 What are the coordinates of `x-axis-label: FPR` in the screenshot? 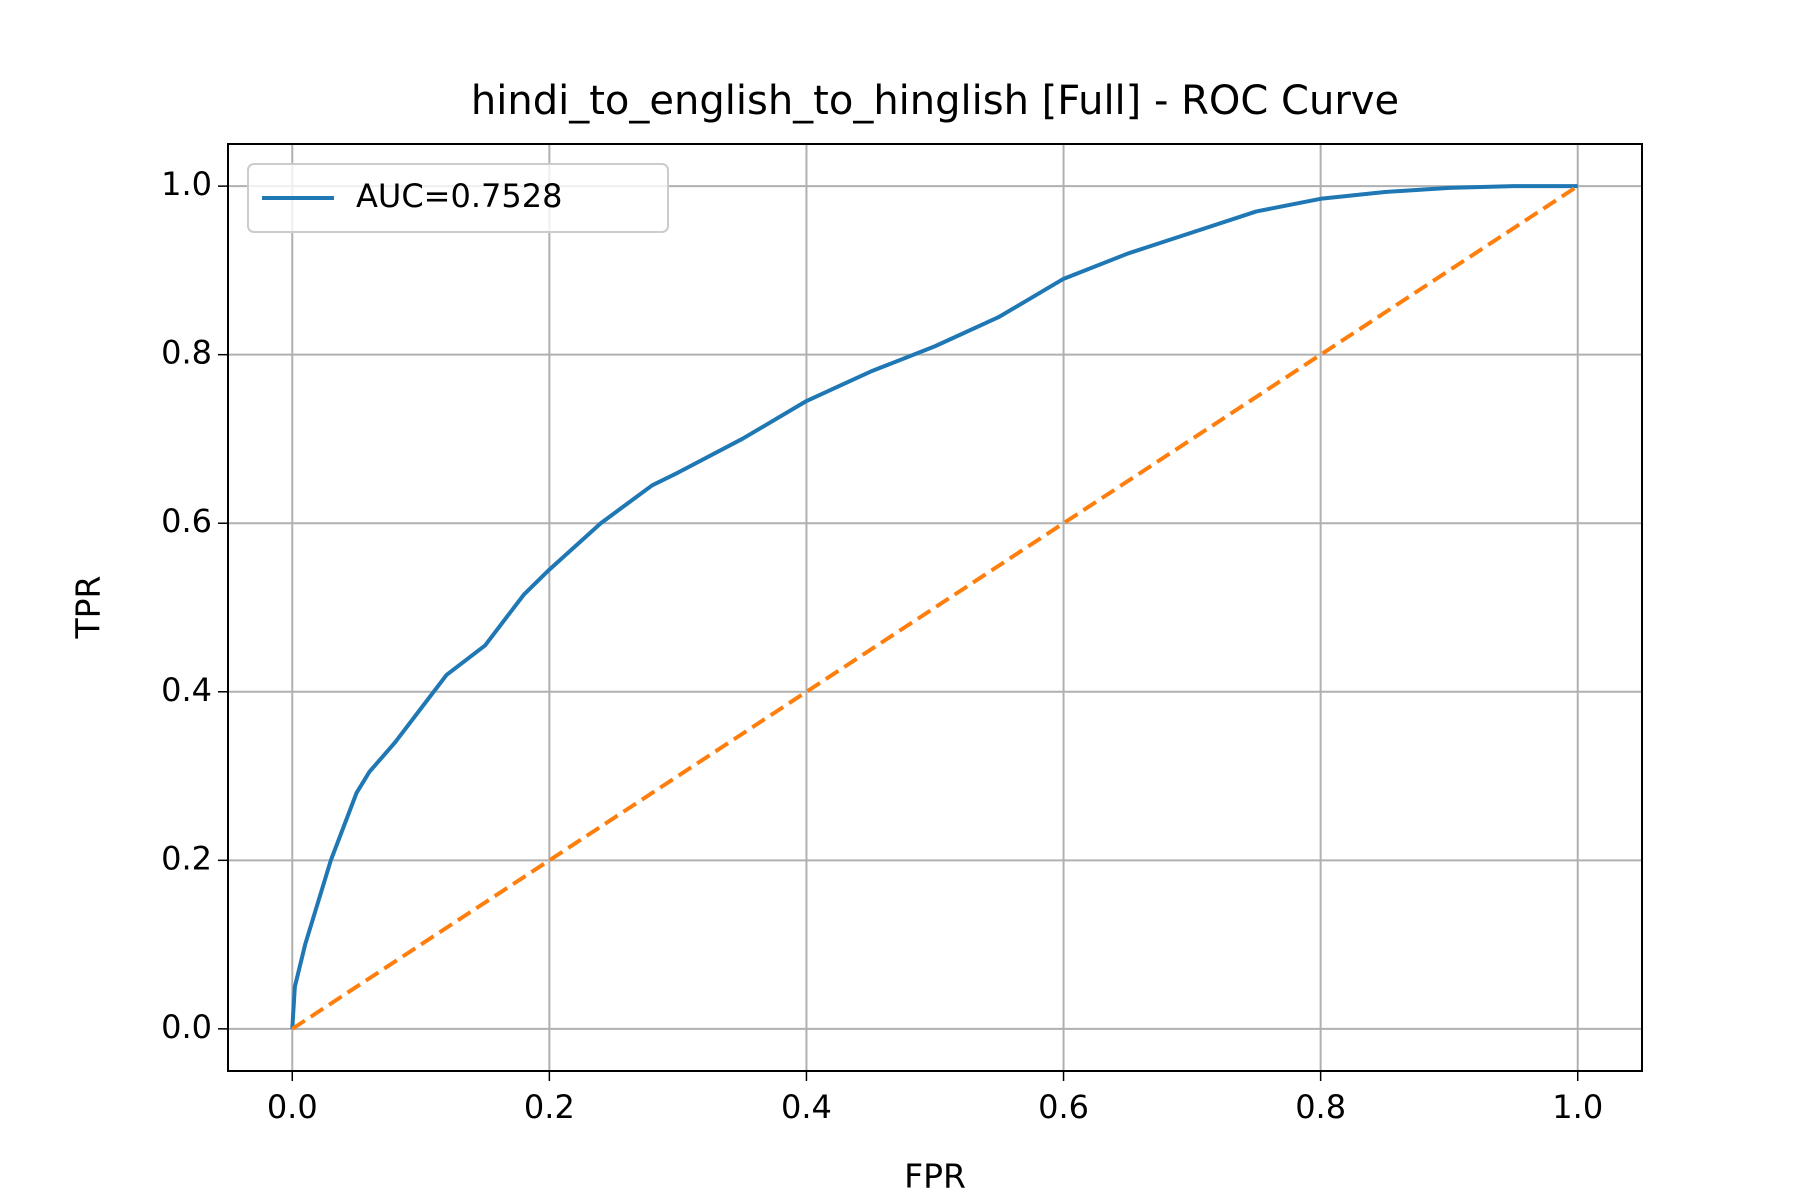 It's located at (935, 1176).